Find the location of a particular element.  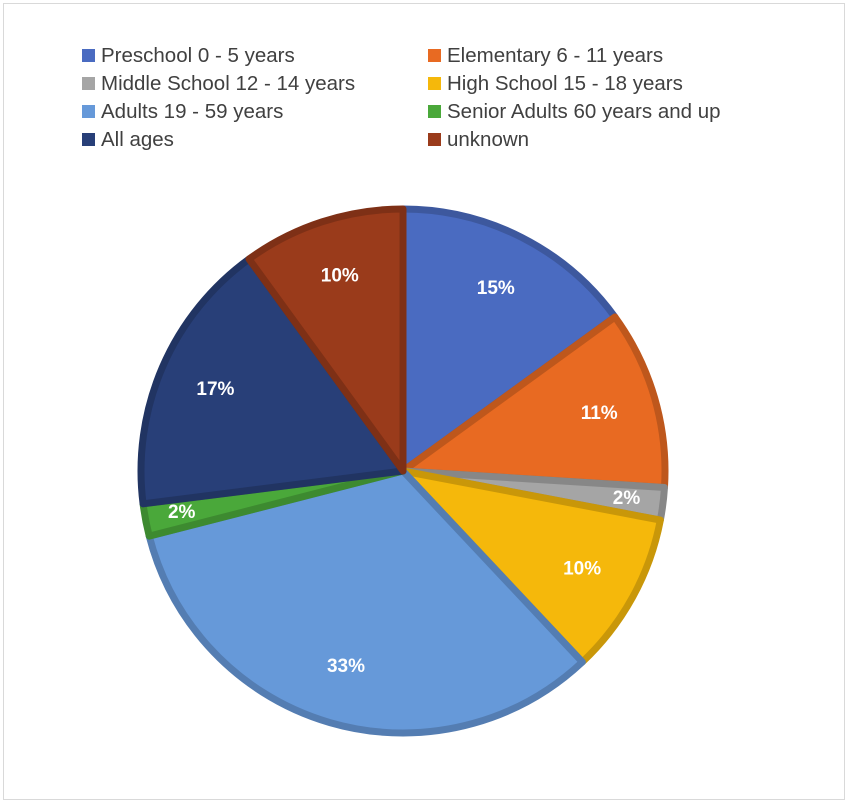

legend-swatch-elementary is located at coordinates (434, 55).